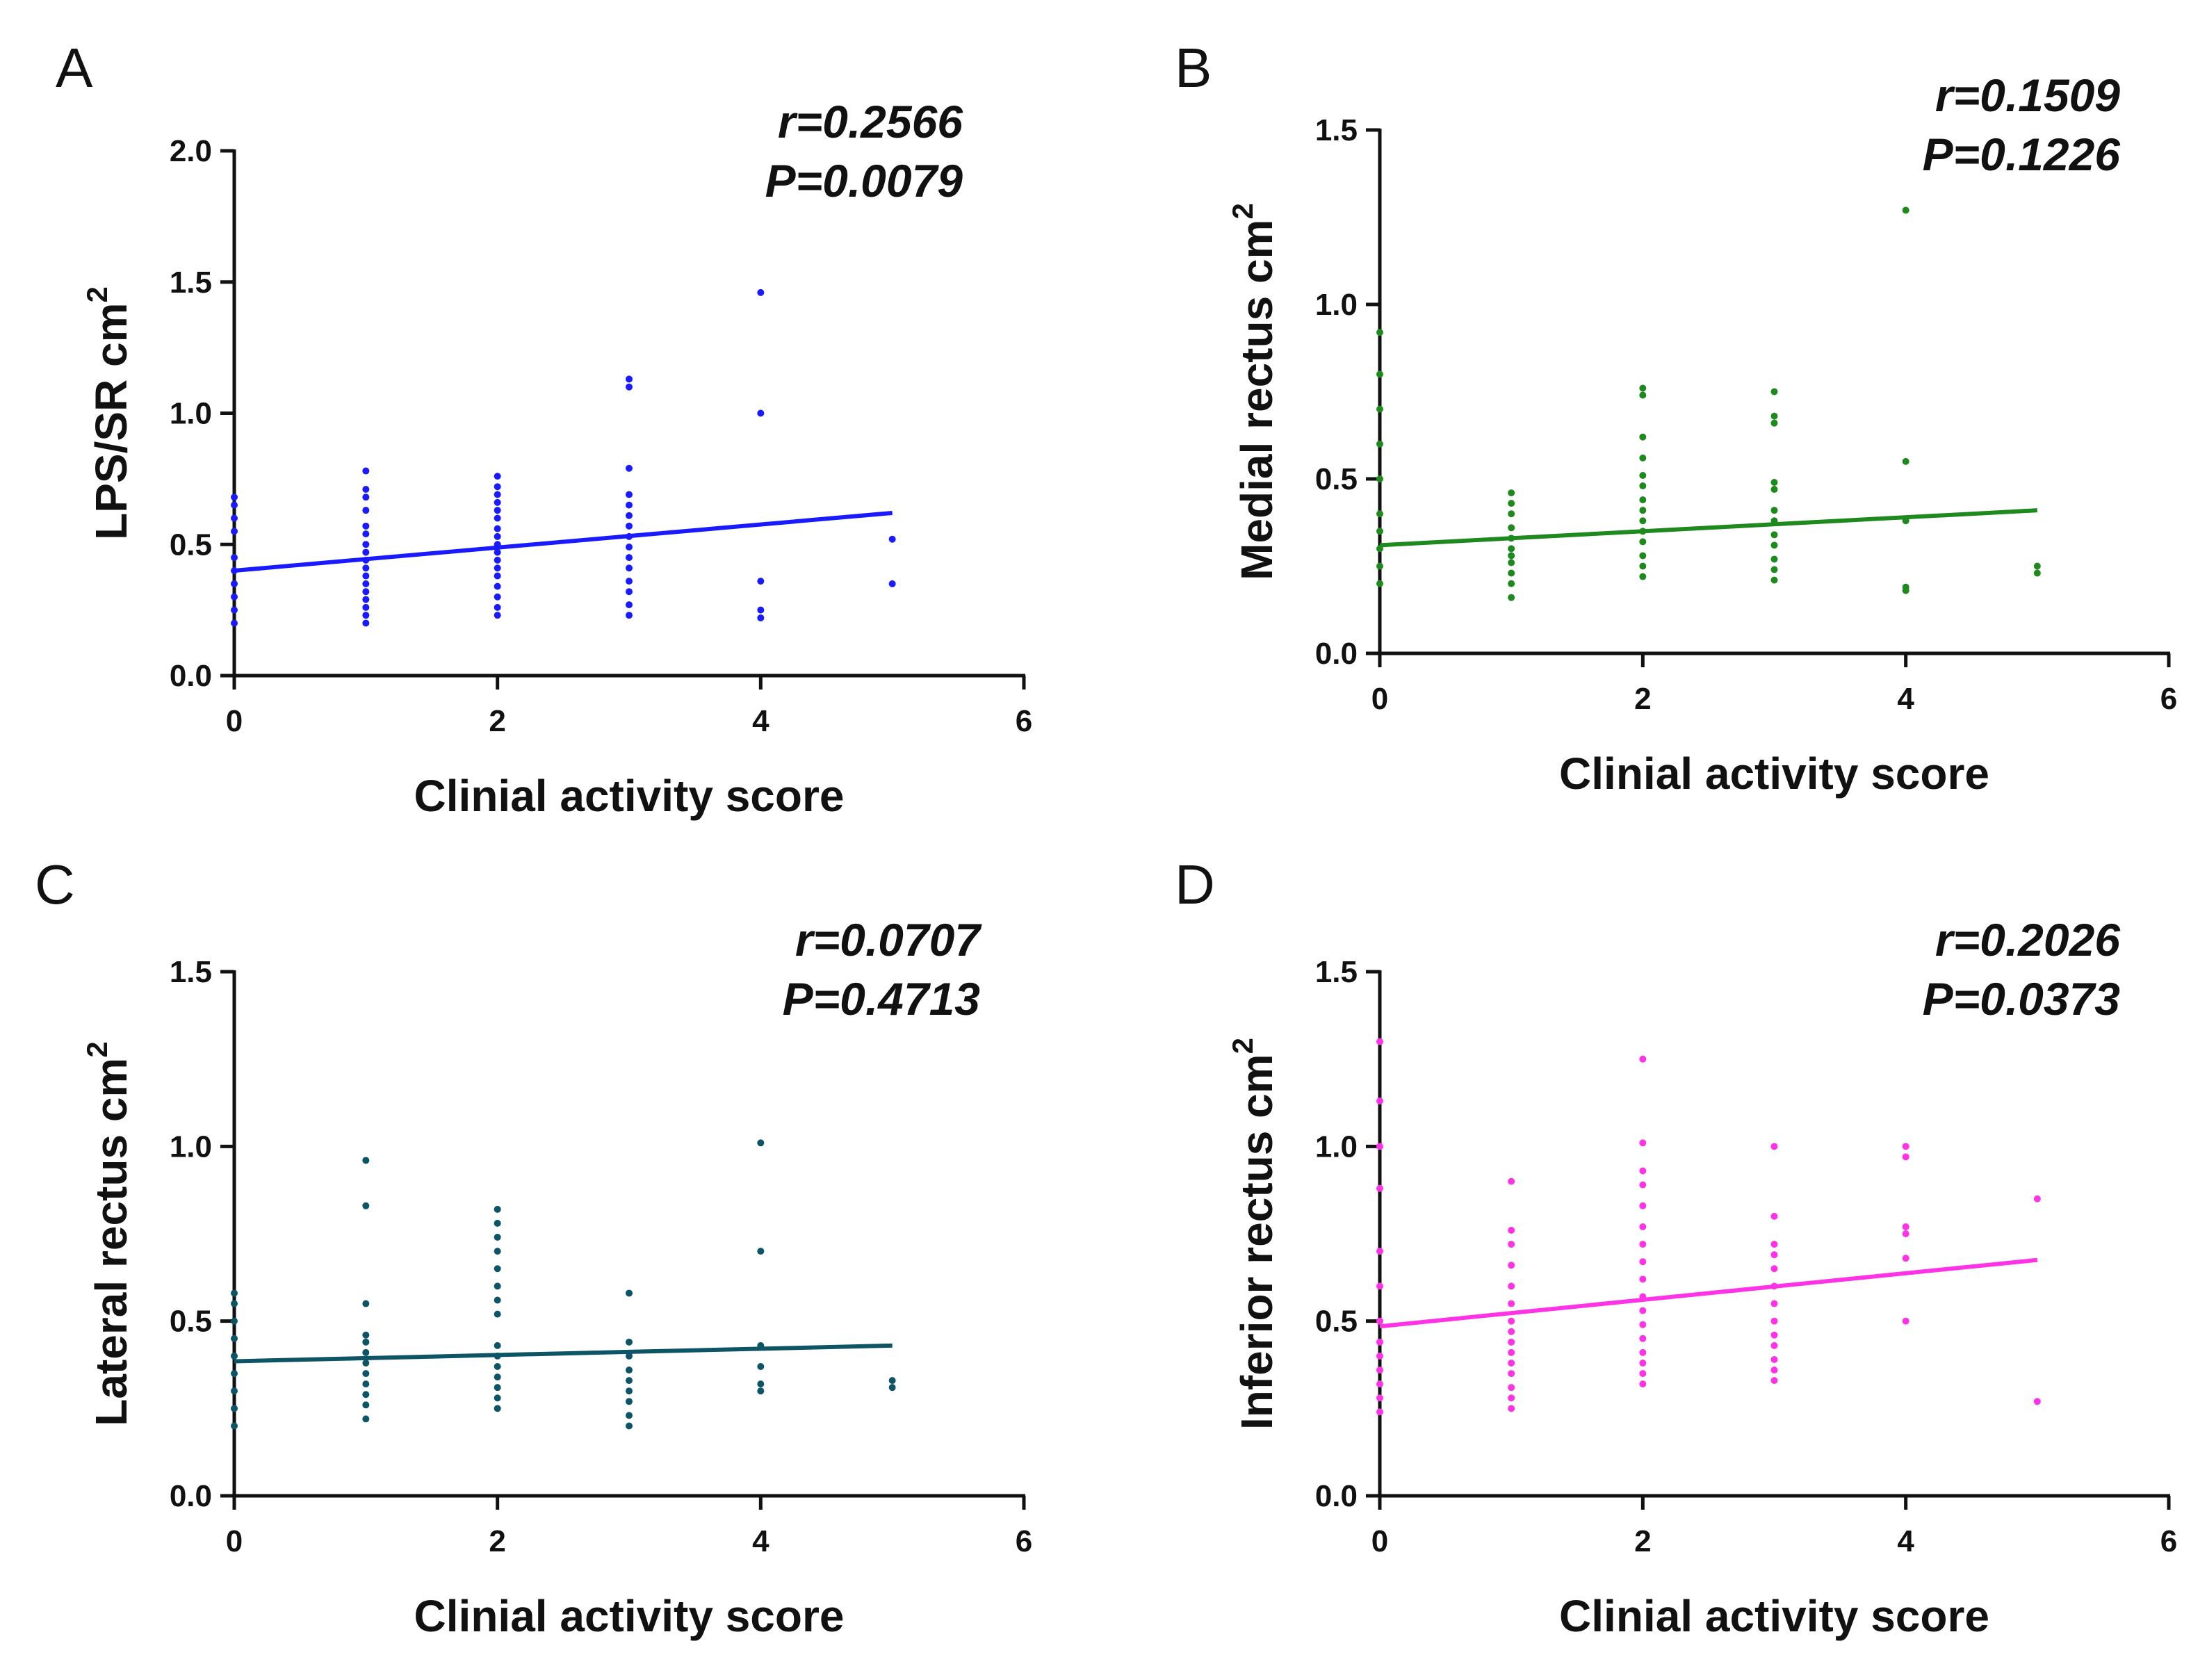 This screenshot has height=1680, width=2207. I want to click on y-tick-label: 2.0, so click(191, 151).